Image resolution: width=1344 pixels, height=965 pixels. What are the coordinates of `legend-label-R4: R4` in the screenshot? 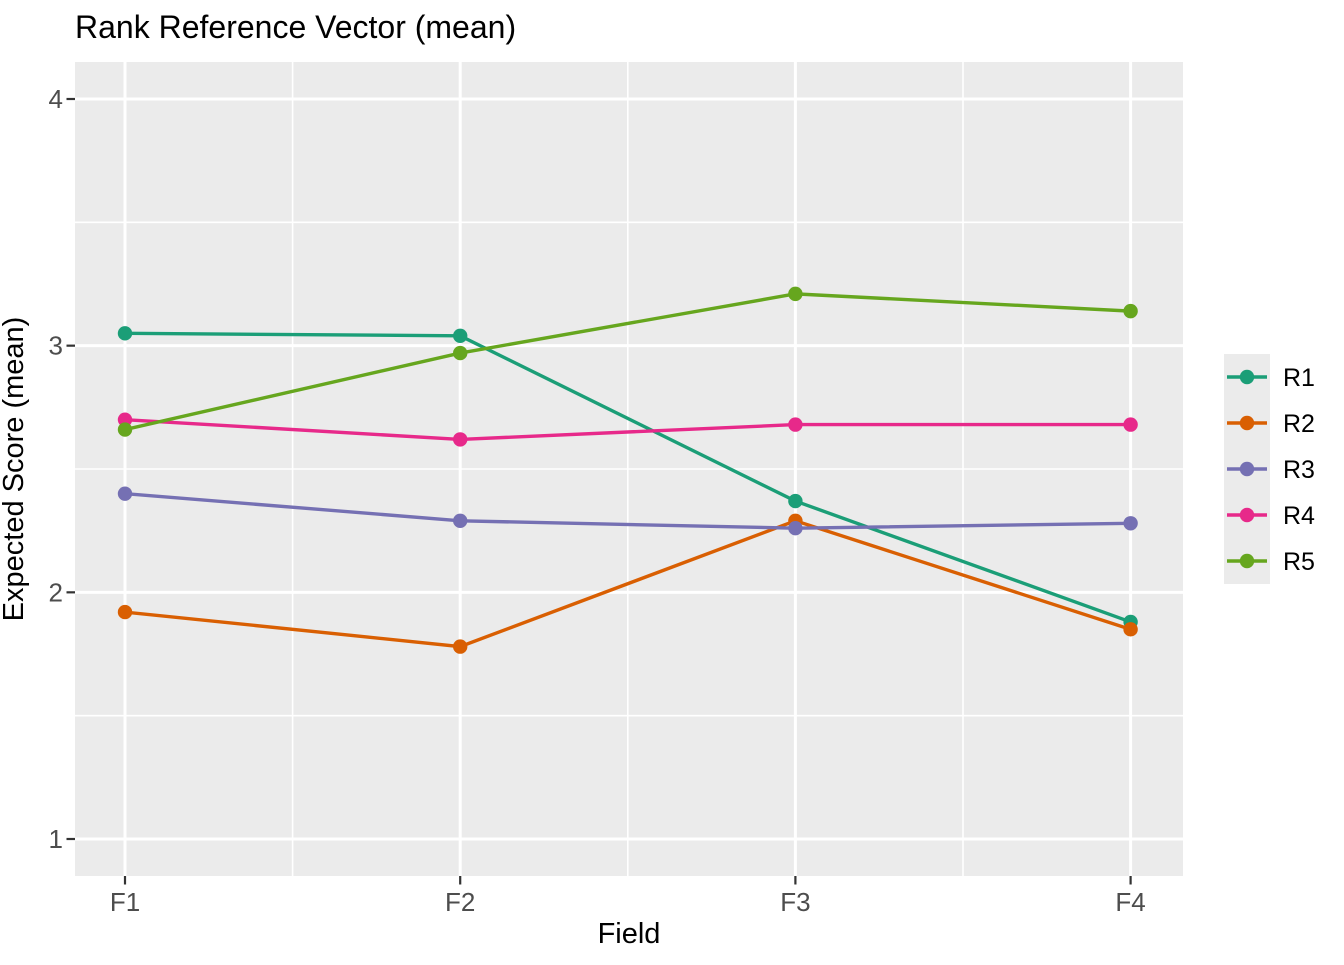 It's located at (1299, 516).